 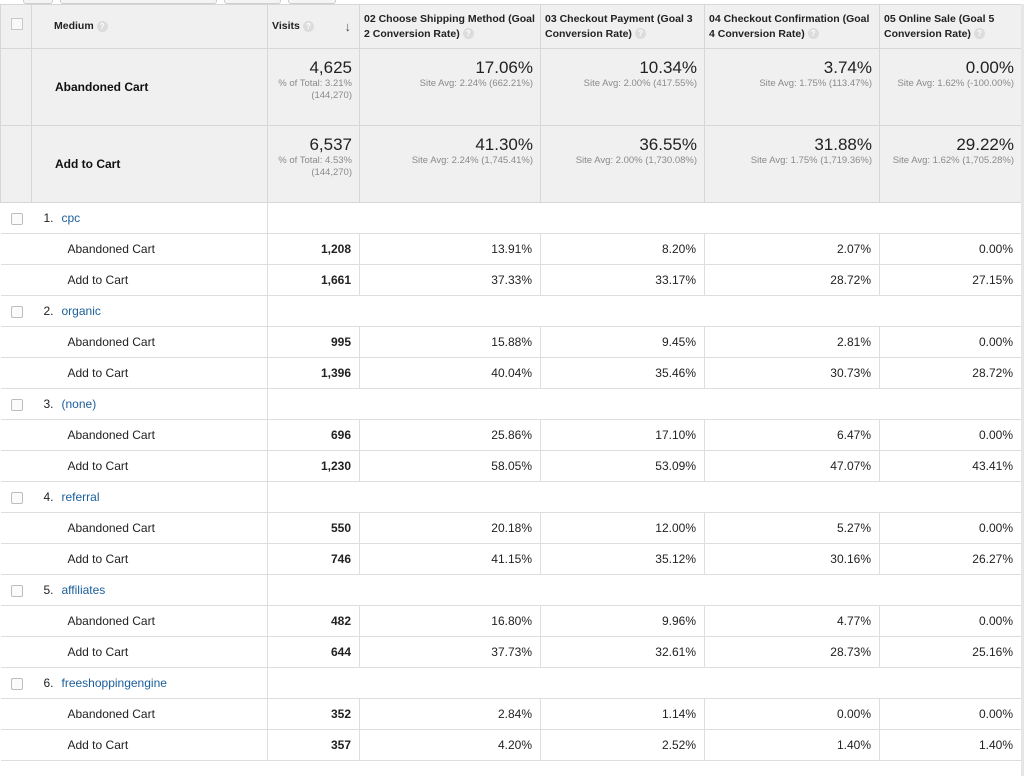 I want to click on goal2-rate: 41.15%, so click(x=450, y=559).